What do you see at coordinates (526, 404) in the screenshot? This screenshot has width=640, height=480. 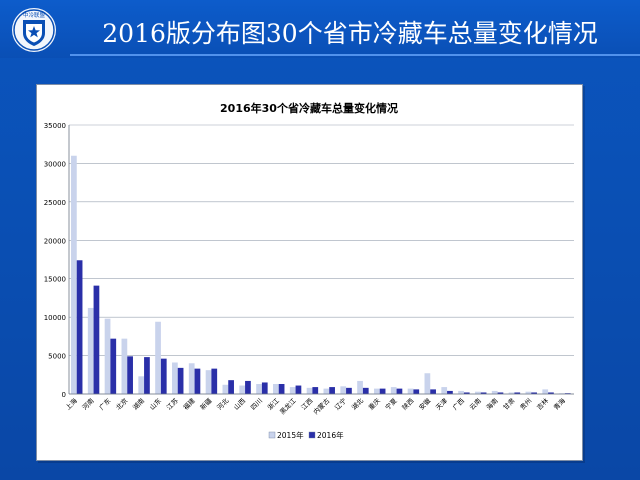 I see `x-tick-label: 贵州` at bounding box center [526, 404].